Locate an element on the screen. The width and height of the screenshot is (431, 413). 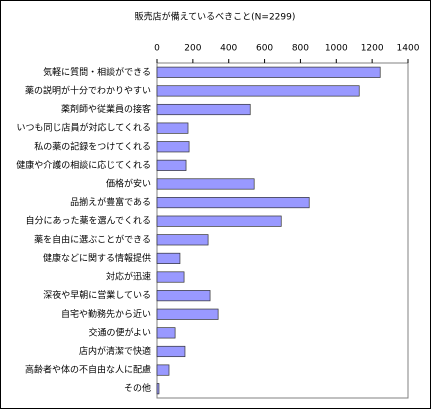
x-tick-label: 600 is located at coordinates (264, 49).